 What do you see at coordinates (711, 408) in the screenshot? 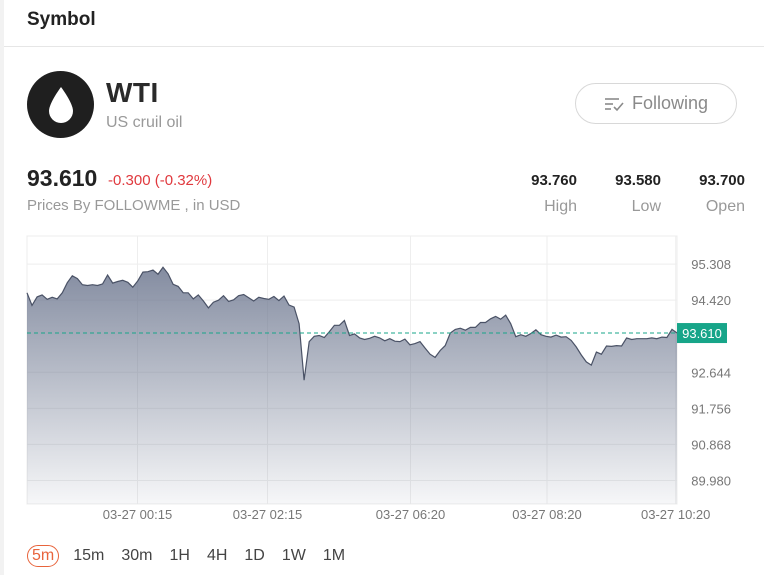
I see `y-tick-label: 91.756` at bounding box center [711, 408].